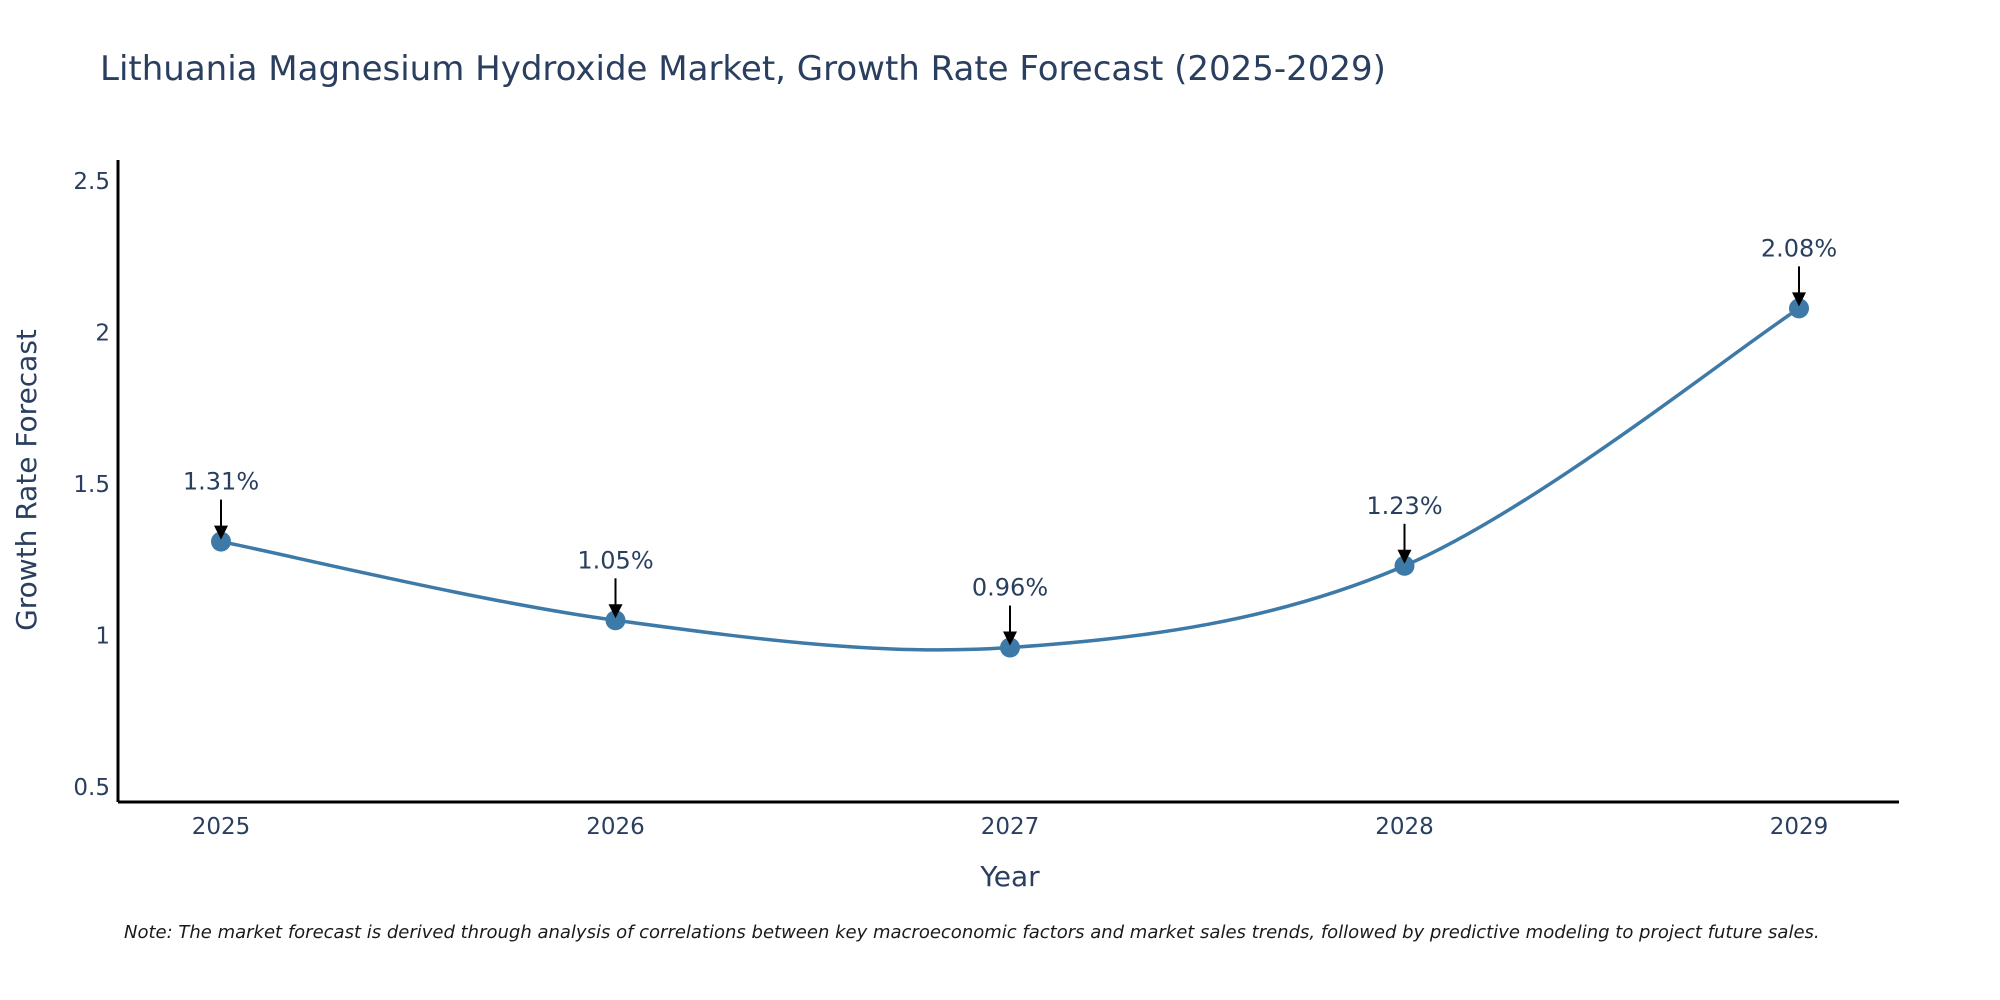 The height and width of the screenshot is (1000, 2000). Describe the element at coordinates (26, 480) in the screenshot. I see `y-axis-title: Growth Rate Forecast` at that location.